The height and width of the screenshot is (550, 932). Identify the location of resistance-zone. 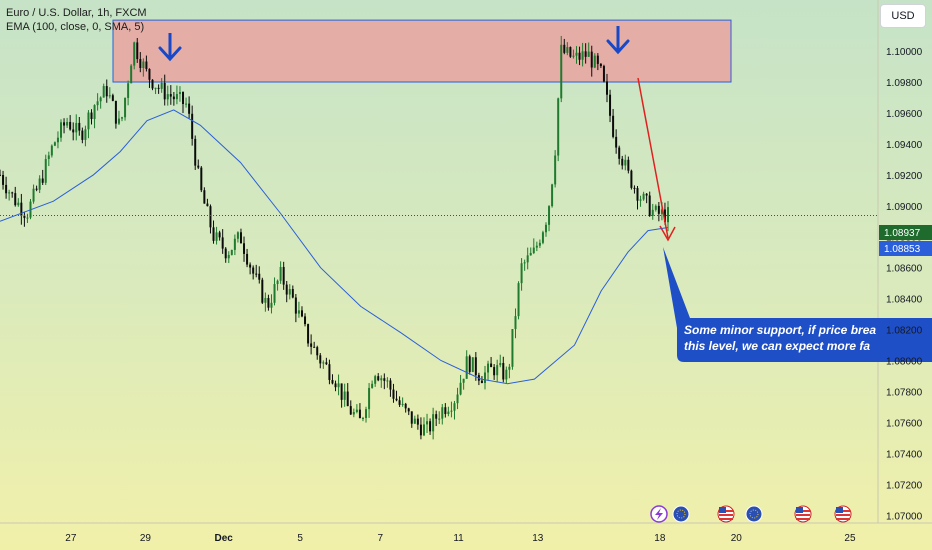
(422, 51).